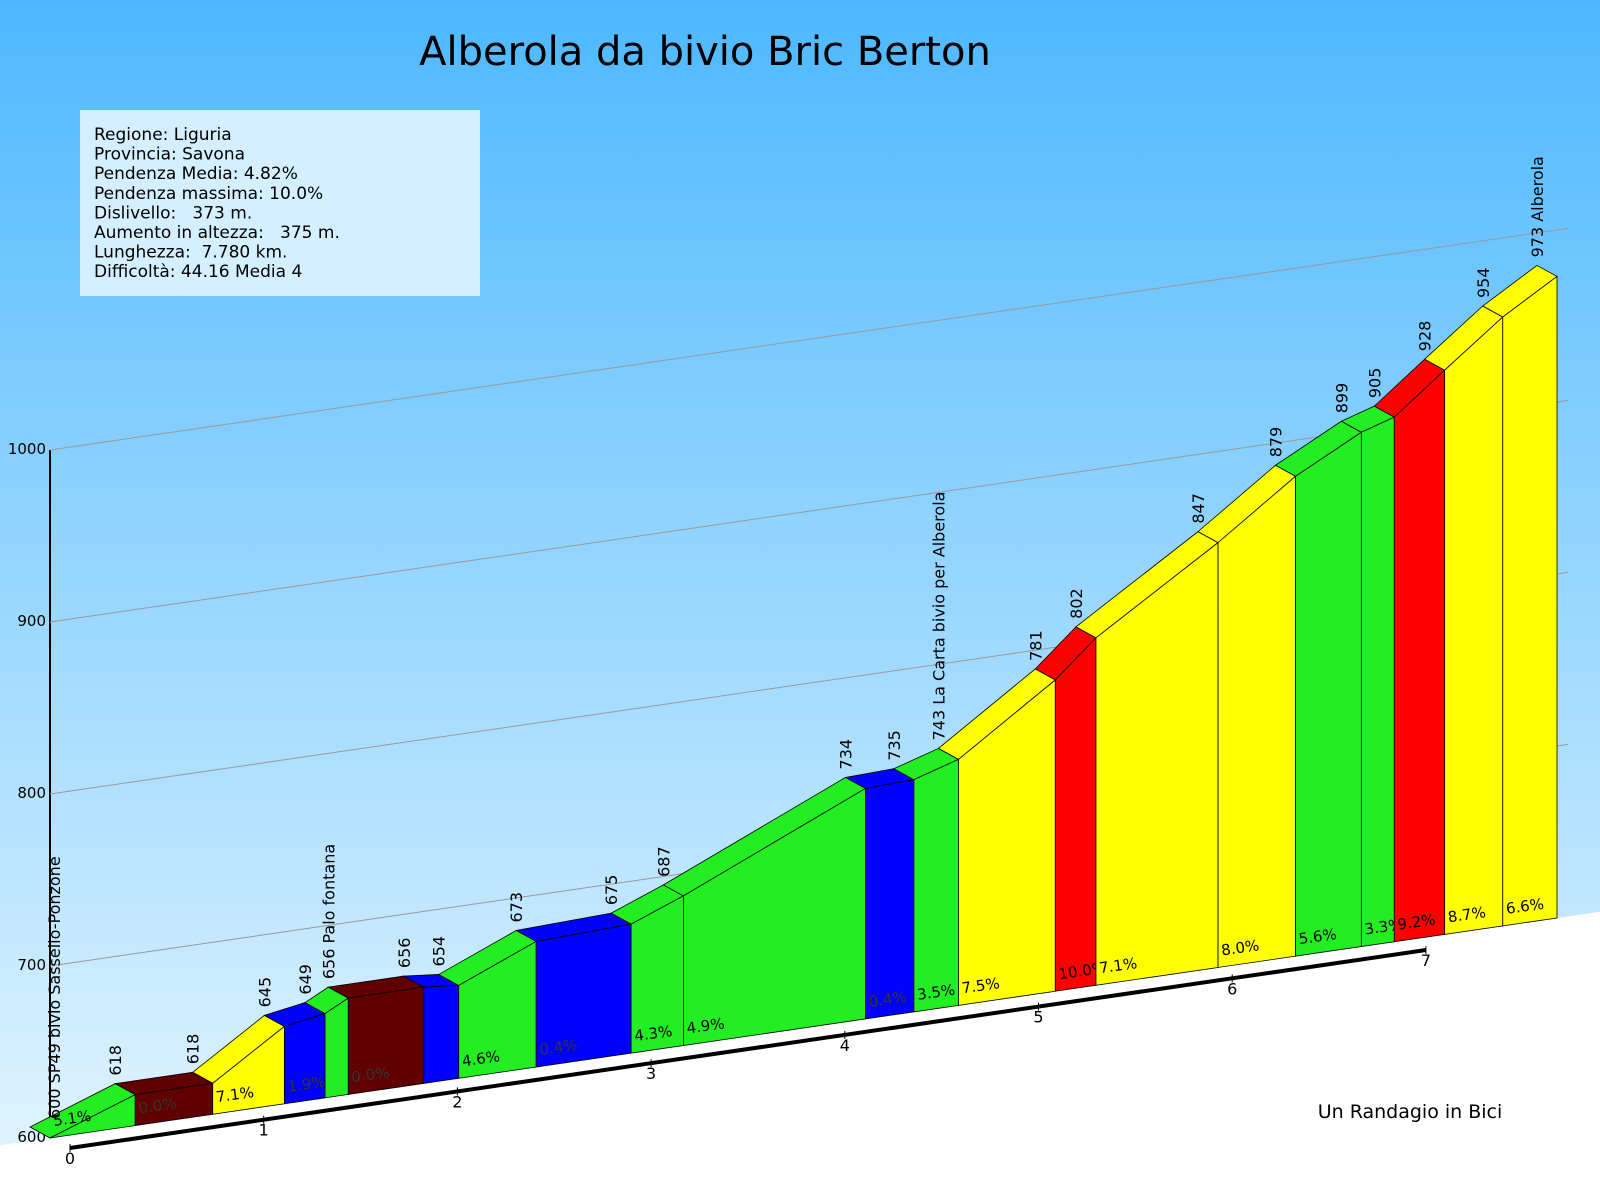  What do you see at coordinates (264, 1130) in the screenshot?
I see `x-tick-label: 1` at bounding box center [264, 1130].